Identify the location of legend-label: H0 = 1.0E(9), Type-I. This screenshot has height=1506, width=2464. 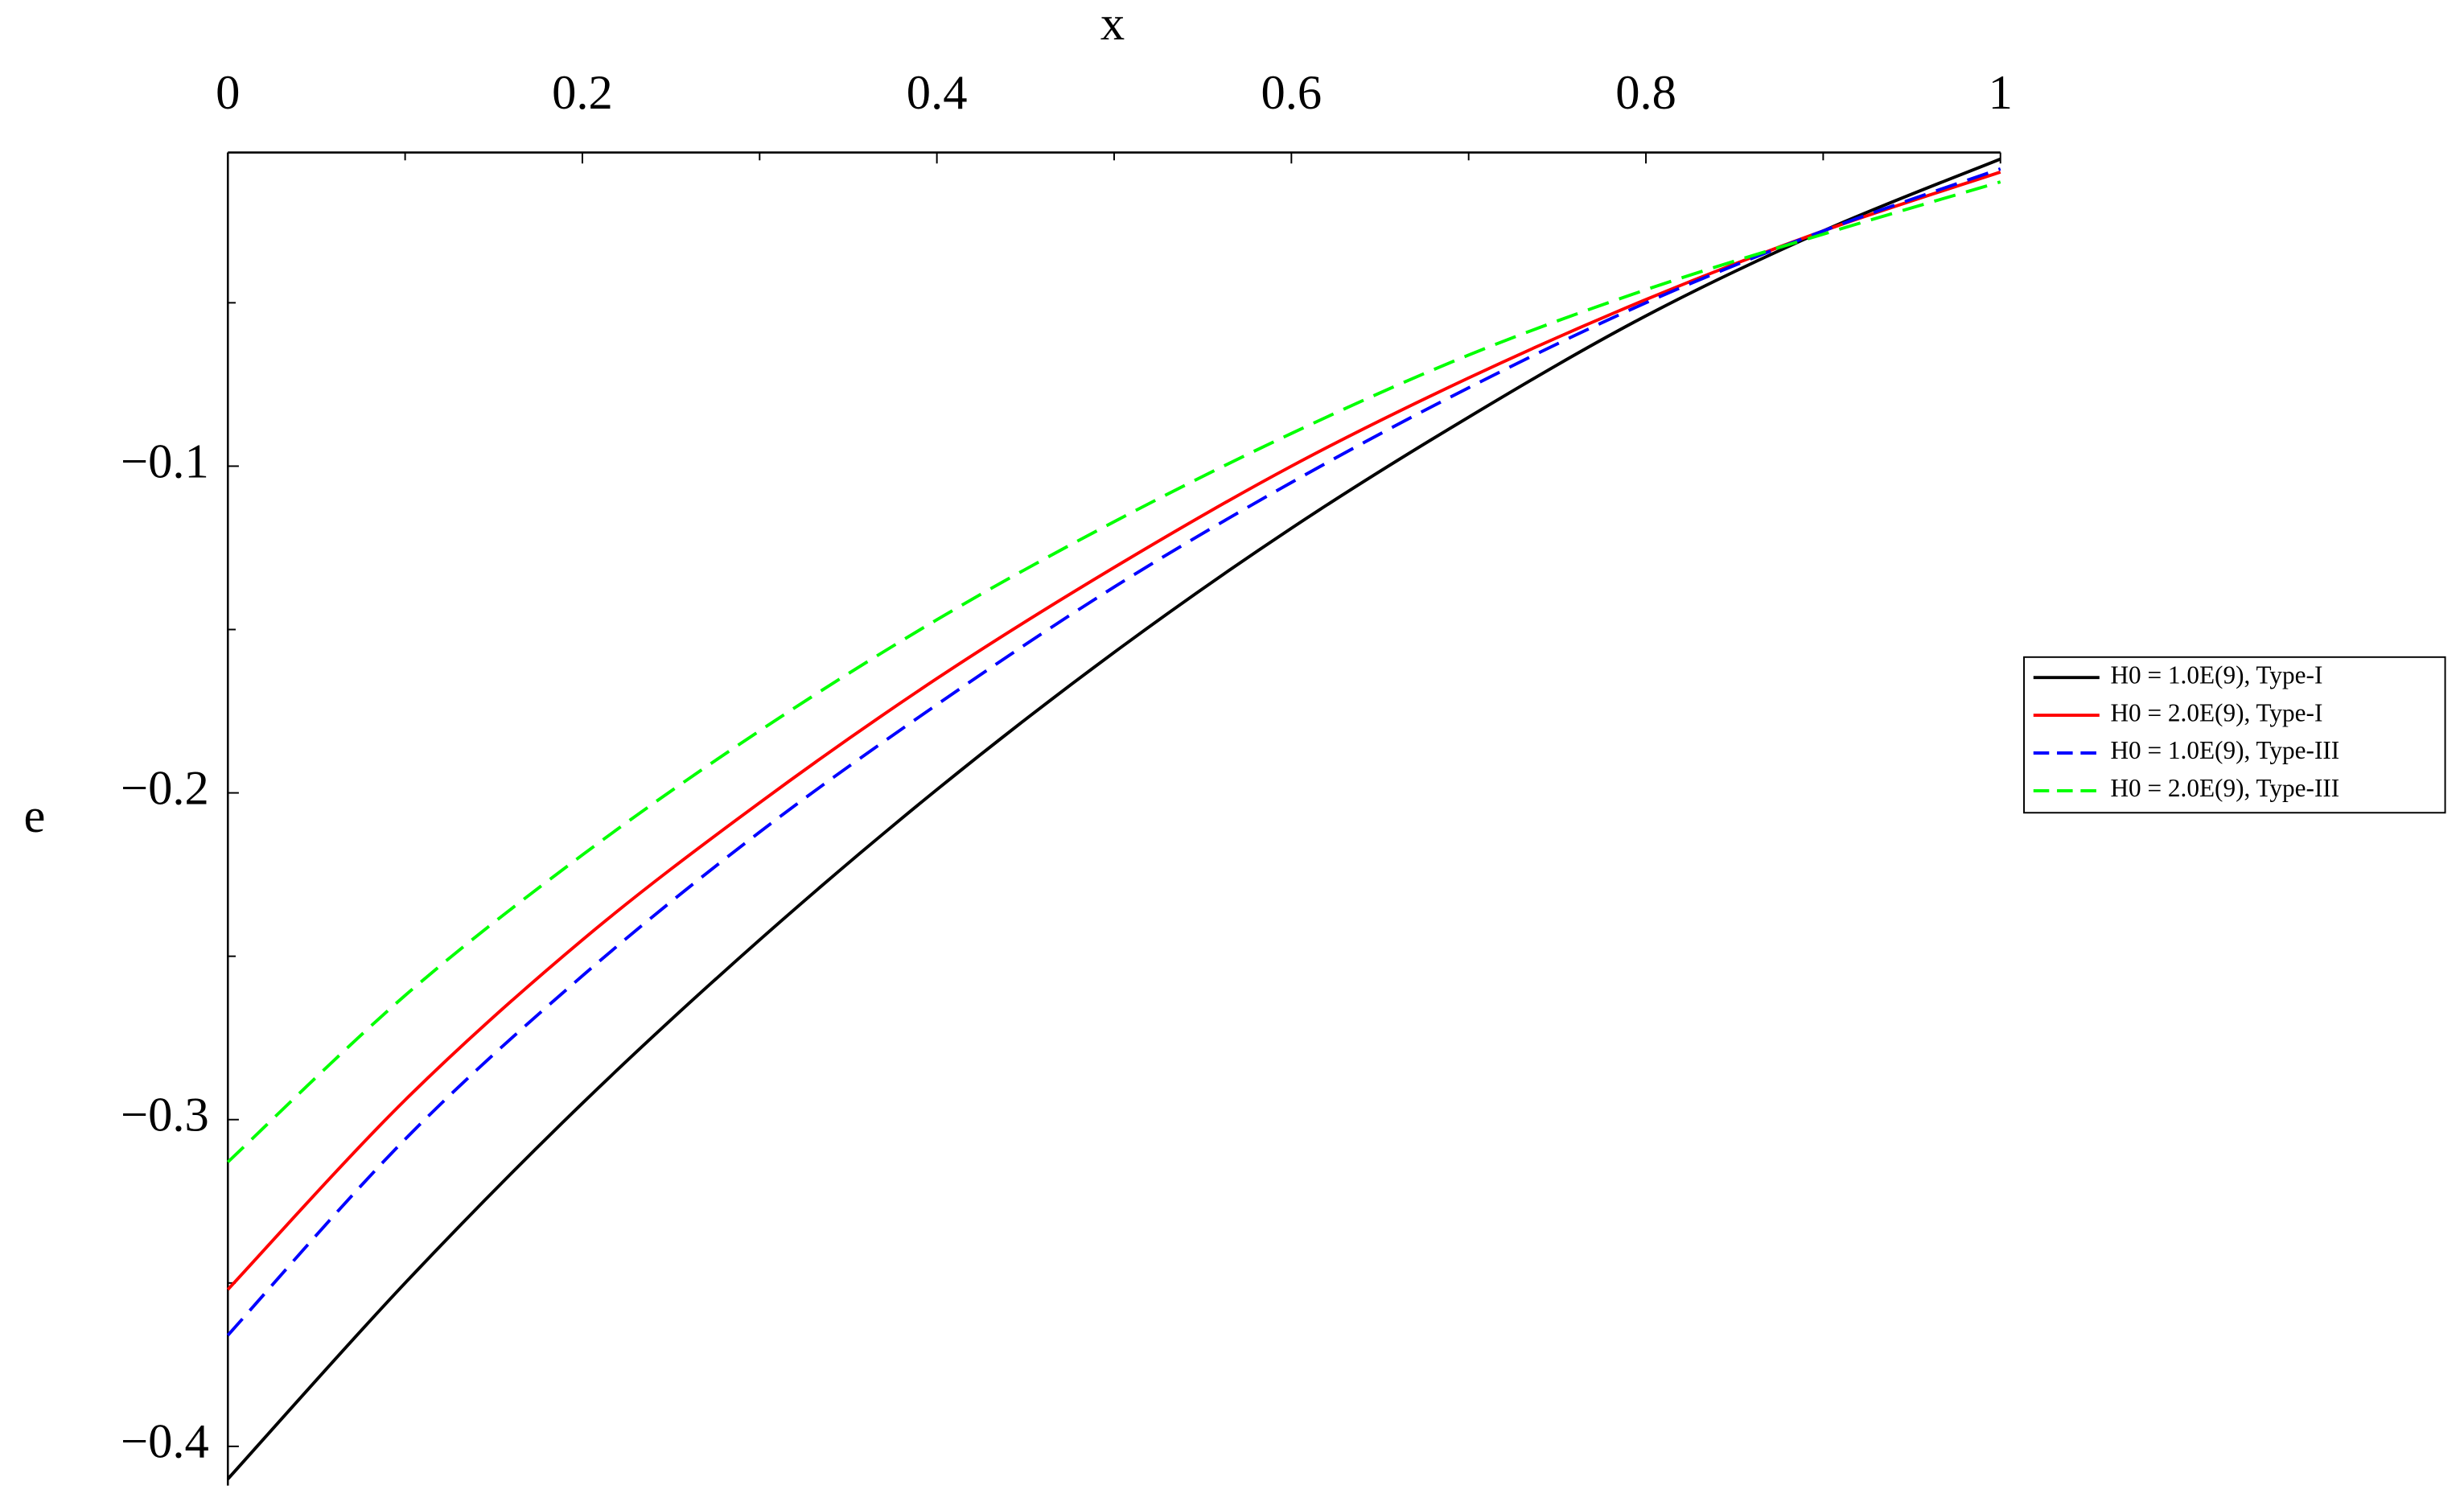
(2216, 674).